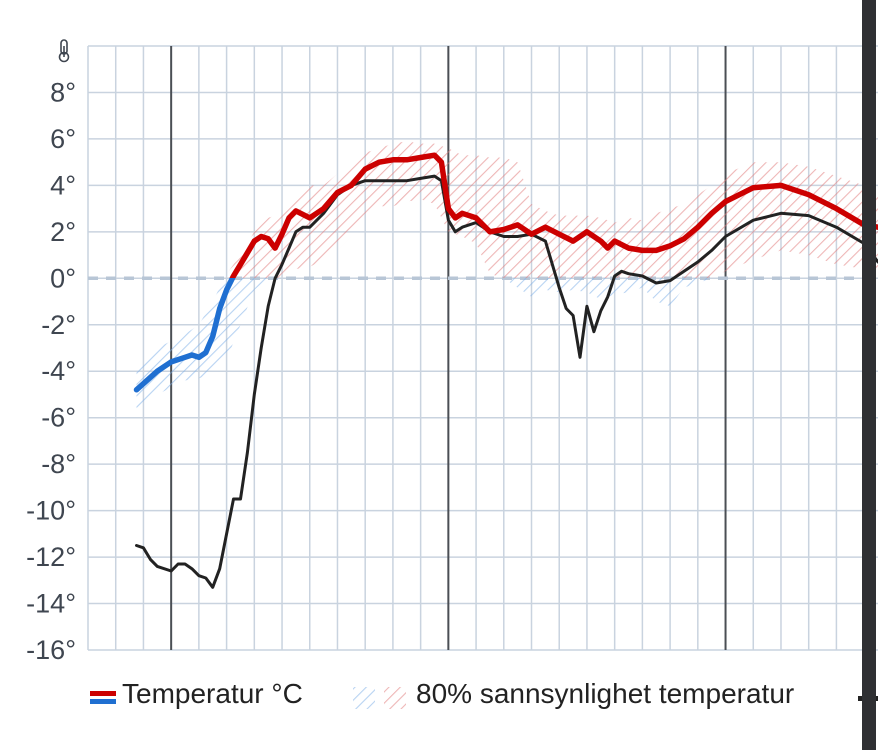 Image resolution: width=893 pixels, height=750 pixels. What do you see at coordinates (51, 650) in the screenshot?
I see `y-tick-label: -16°` at bounding box center [51, 650].